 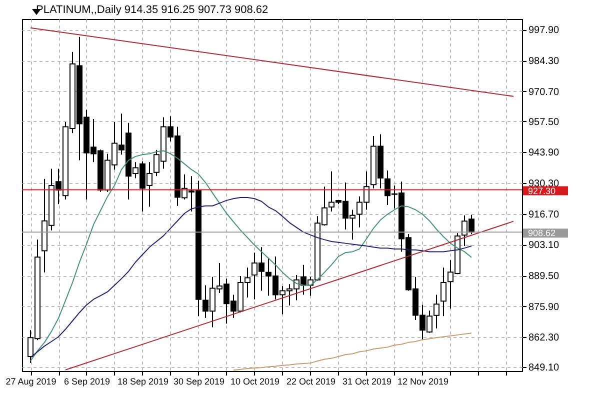 What do you see at coordinates (255, 381) in the screenshot?
I see `x-tick-label: 10 Oct 2019` at bounding box center [255, 381].